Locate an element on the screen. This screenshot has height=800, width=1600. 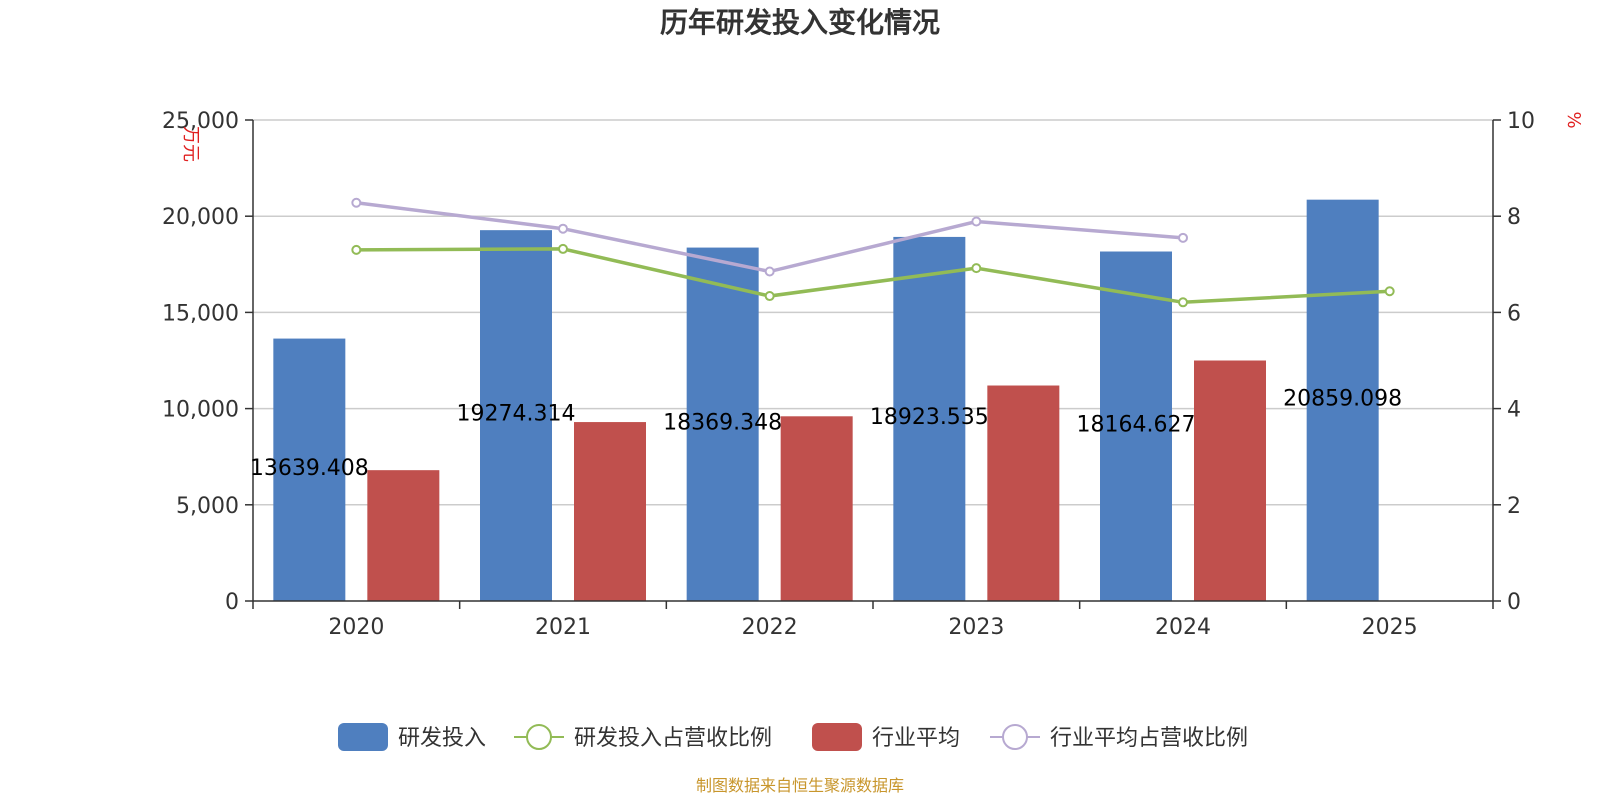
x-tick-label: 2025 is located at coordinates (1390, 627).